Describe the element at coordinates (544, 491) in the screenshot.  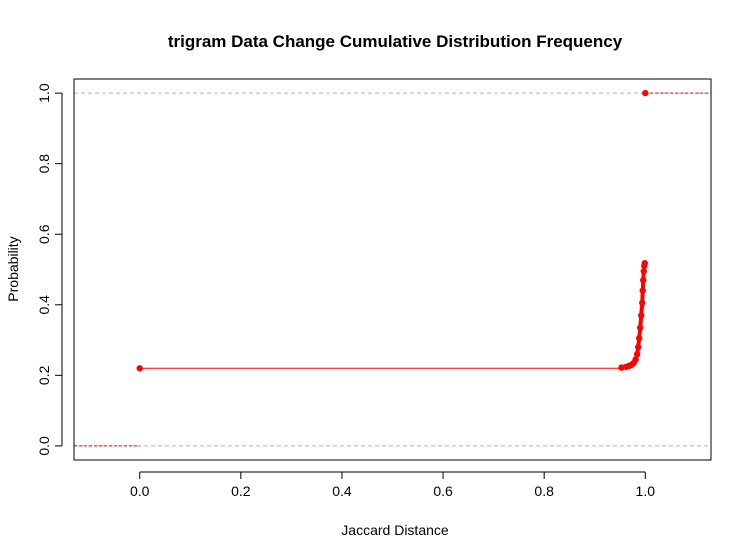
I see `x-tick-label: 0.8` at that location.